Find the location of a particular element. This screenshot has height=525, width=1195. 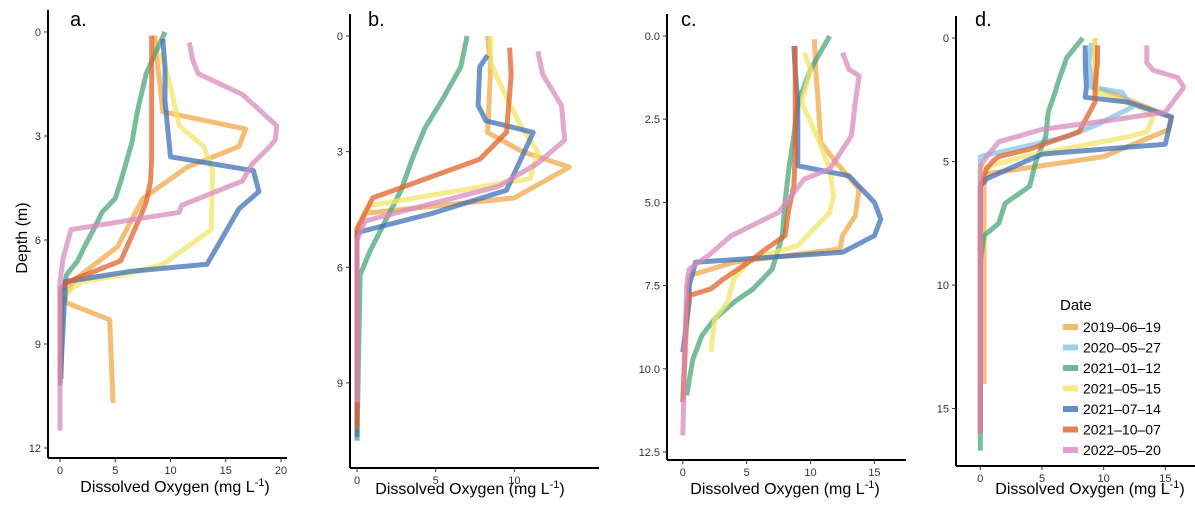

y-axis-title: Depth (m) is located at coordinates (22, 237).